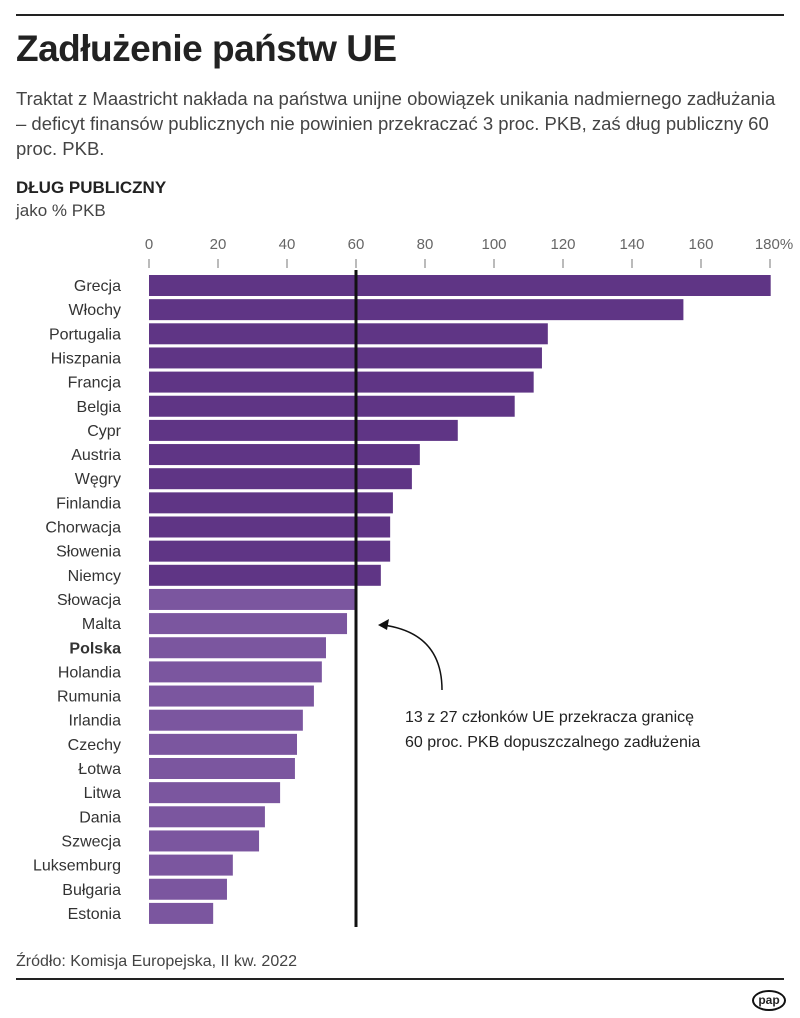 The image size is (800, 1018). Describe the element at coordinates (85, 334) in the screenshot. I see `category-label: Portugalia` at that location.